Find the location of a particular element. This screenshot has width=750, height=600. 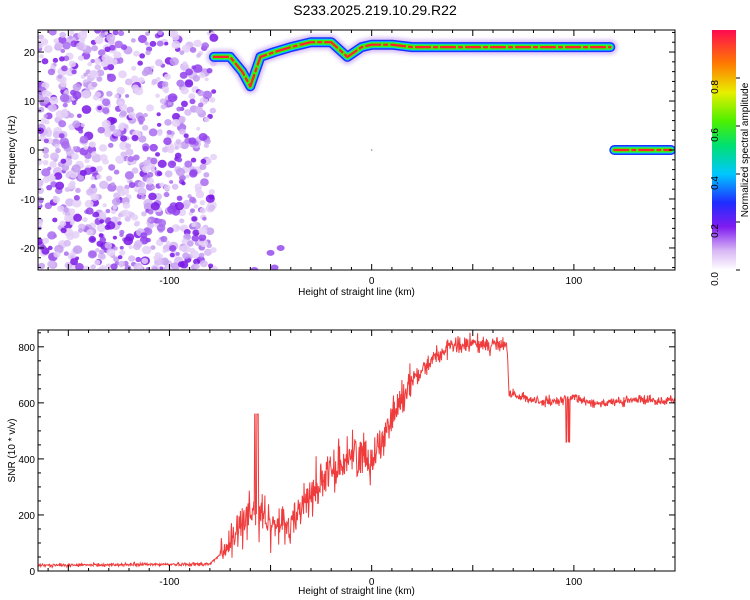

colorbar-tick-label: 0.8 is located at coordinates (715, 87).